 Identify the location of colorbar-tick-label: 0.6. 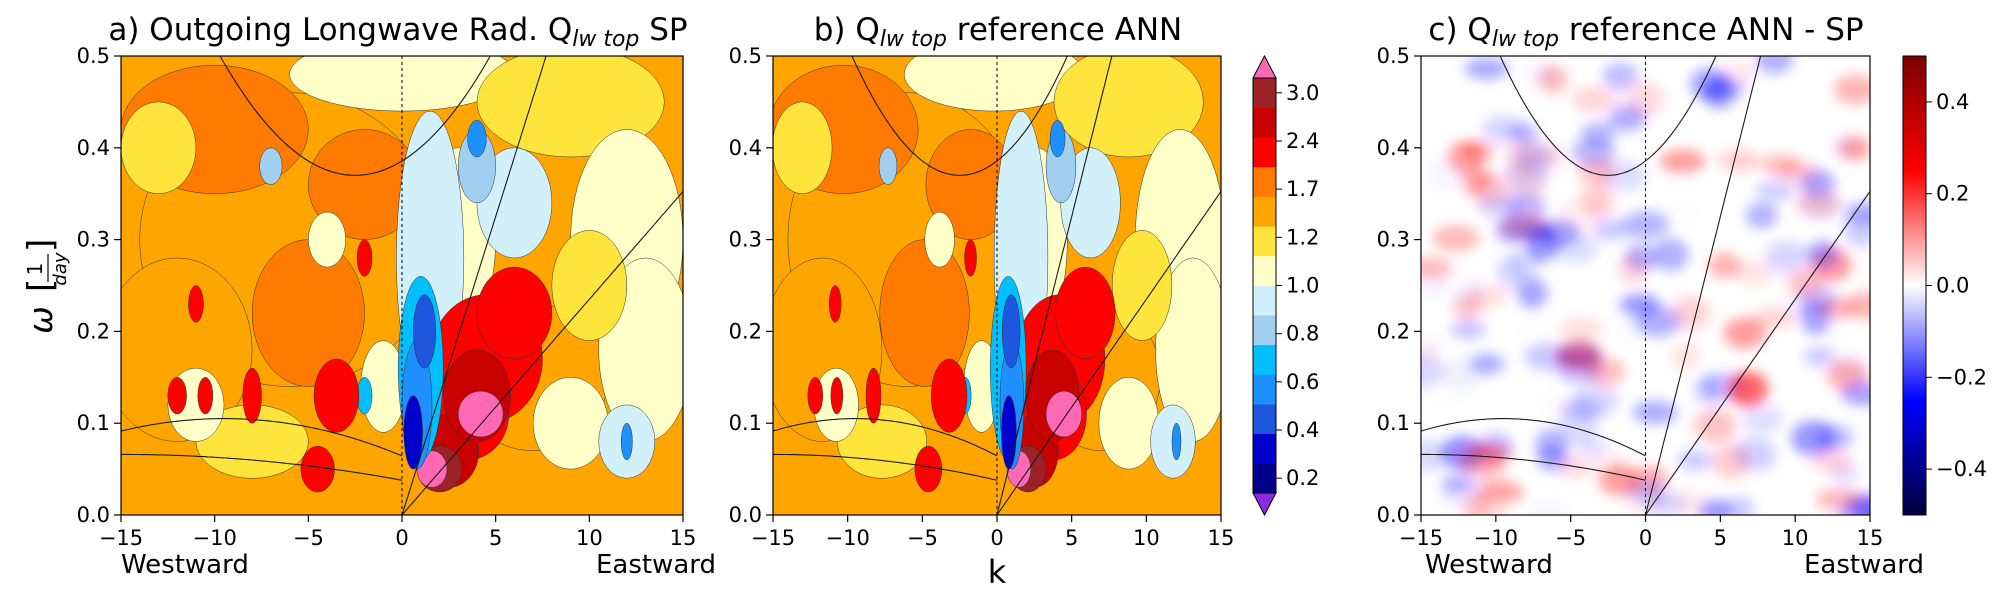
(1302, 382).